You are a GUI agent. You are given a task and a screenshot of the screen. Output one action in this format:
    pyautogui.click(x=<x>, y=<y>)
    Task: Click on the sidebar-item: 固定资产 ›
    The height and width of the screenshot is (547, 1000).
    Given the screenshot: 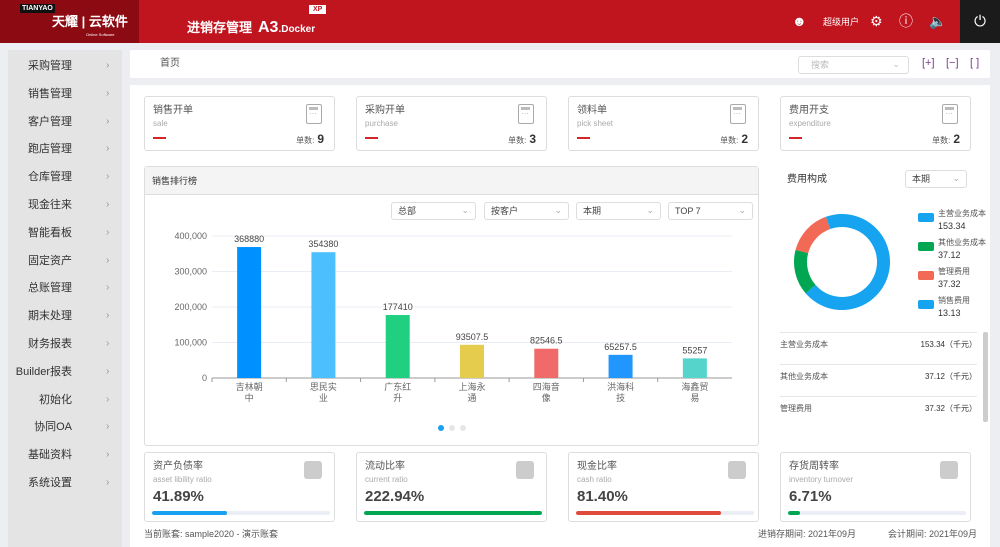 What is the action you would take?
    pyautogui.click(x=65, y=261)
    